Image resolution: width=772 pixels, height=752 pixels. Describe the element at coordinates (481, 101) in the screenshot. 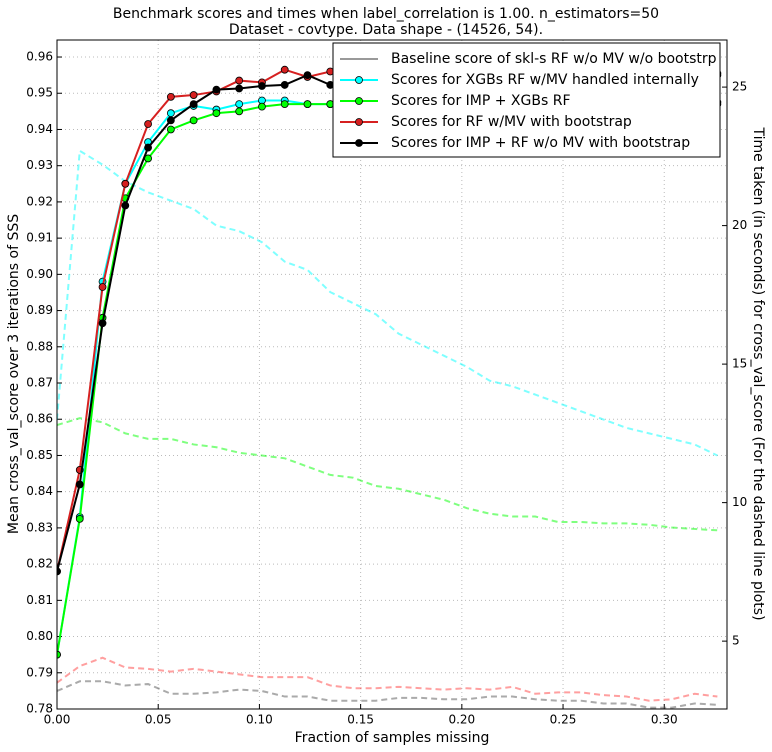

I see `legend-label: Scores for IMP + XGBs RF` at that location.